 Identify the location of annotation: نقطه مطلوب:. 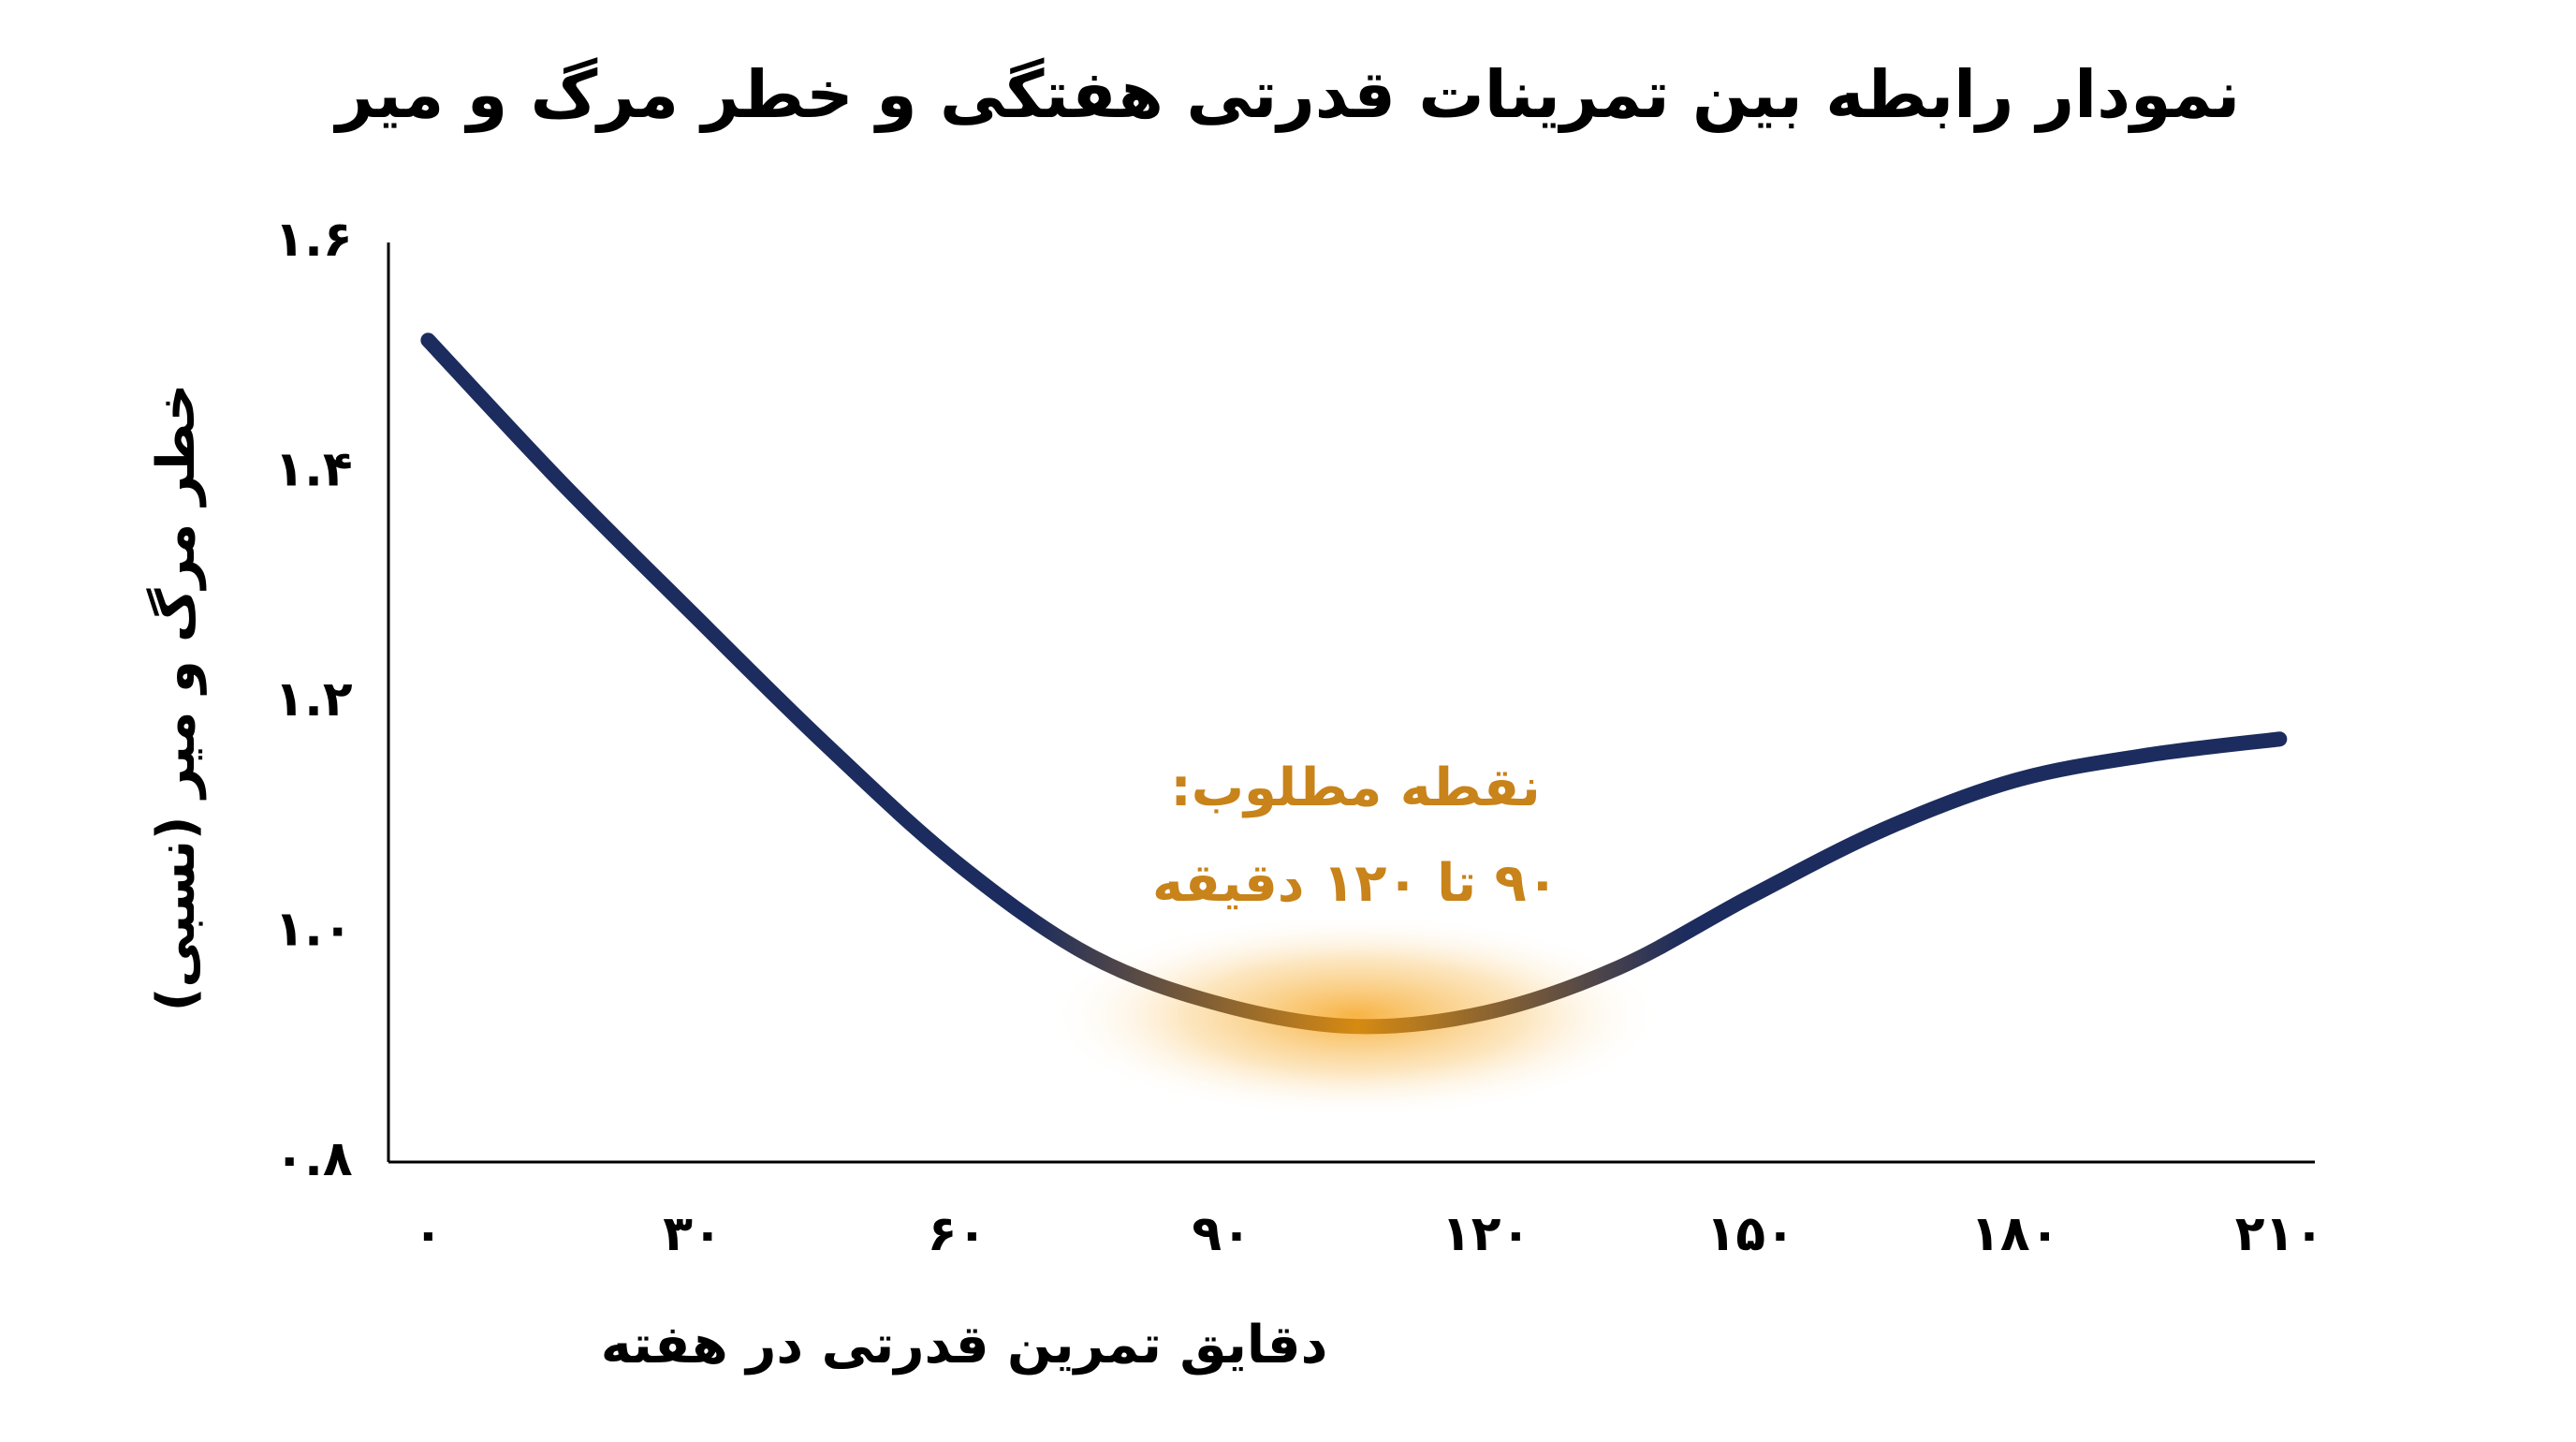
(1355, 788).